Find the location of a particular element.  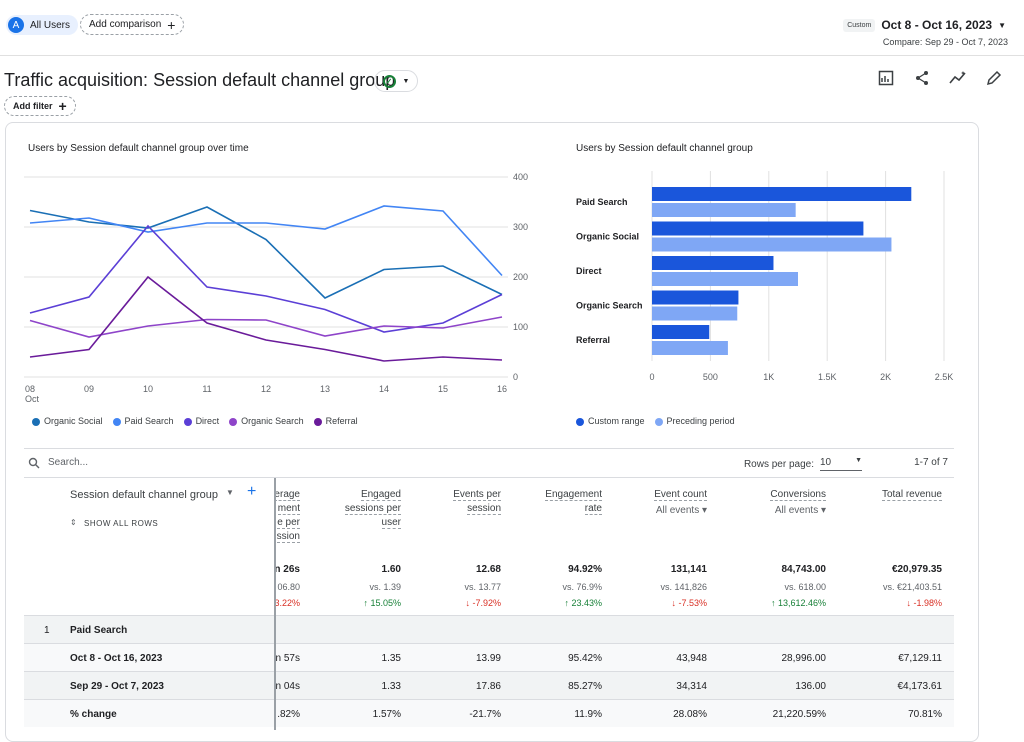

table-cell: 1.57% is located at coordinates (386, 714).